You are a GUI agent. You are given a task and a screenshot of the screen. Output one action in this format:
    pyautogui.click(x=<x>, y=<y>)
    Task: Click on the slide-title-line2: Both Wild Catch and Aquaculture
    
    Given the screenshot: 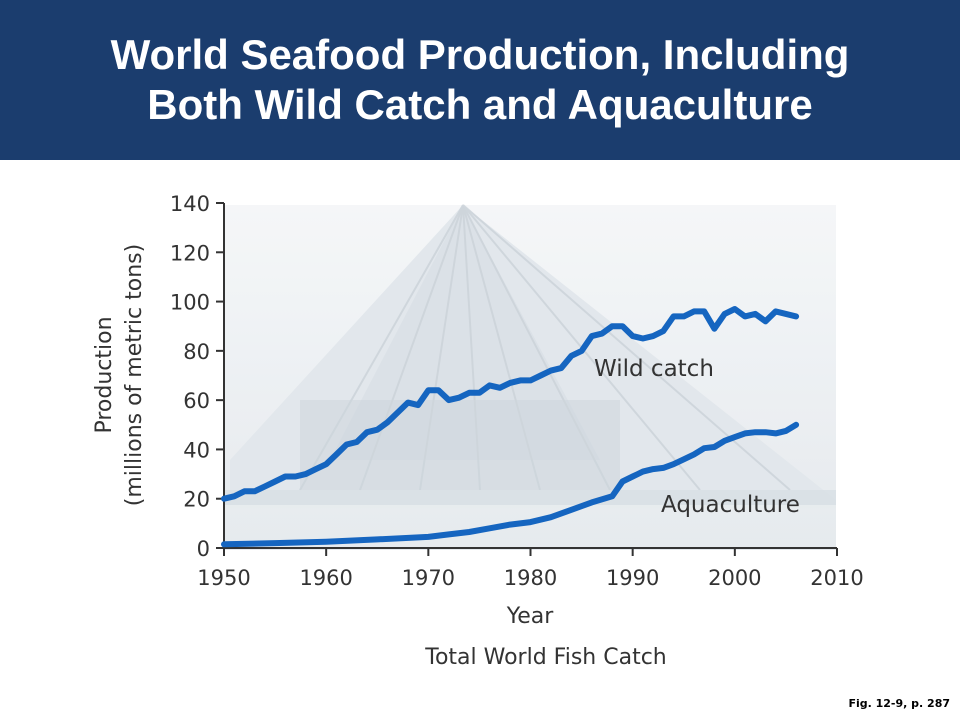 What is the action you would take?
    pyautogui.click(x=480, y=104)
    